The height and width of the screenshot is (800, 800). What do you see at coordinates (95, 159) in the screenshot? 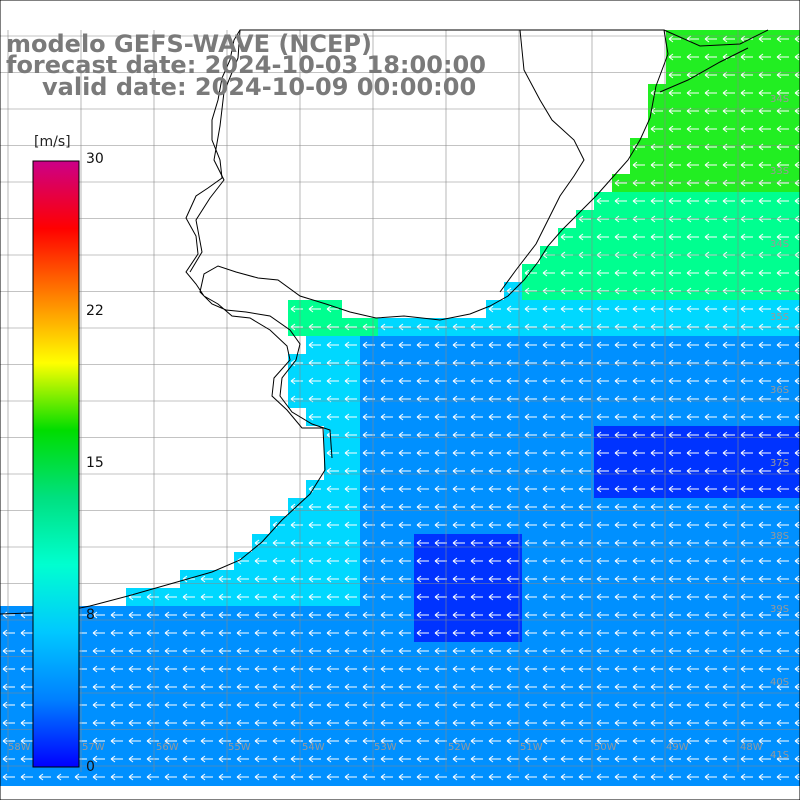
I see `colorbar-tick-30: 30` at bounding box center [95, 159].